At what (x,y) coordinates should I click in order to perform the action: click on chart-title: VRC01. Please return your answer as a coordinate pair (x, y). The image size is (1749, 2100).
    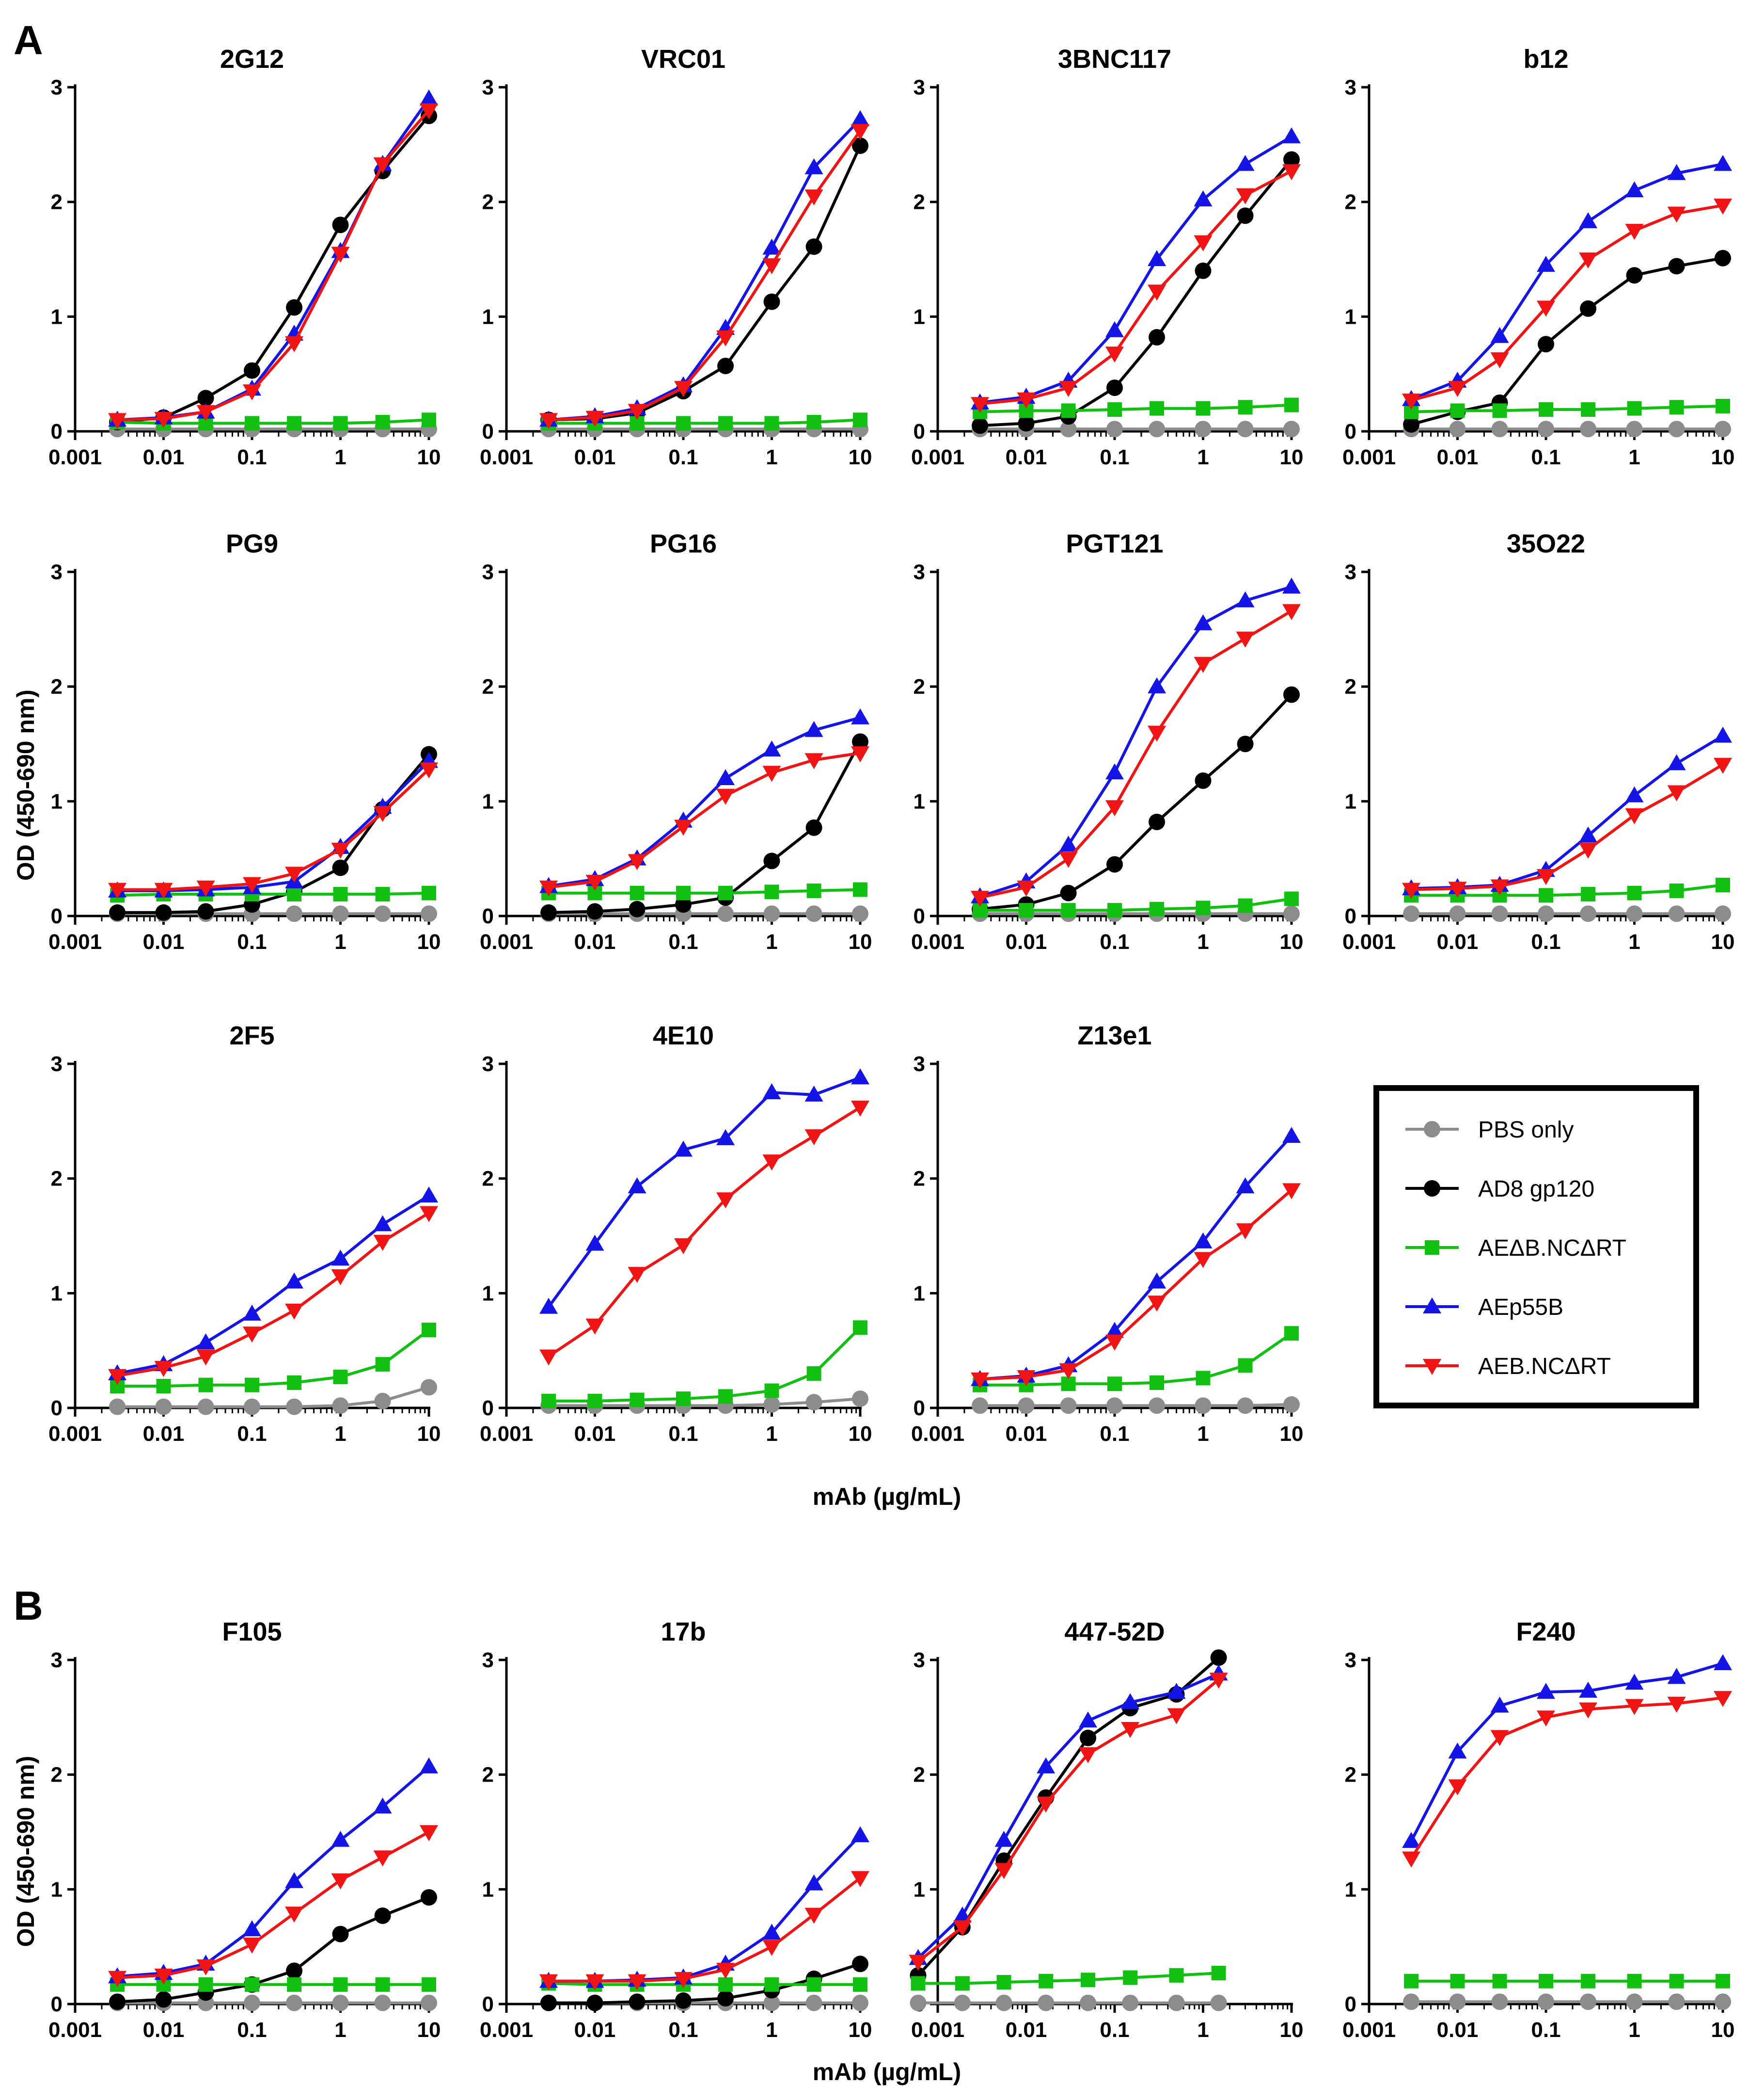
    Looking at the image, I should click on (683, 60).